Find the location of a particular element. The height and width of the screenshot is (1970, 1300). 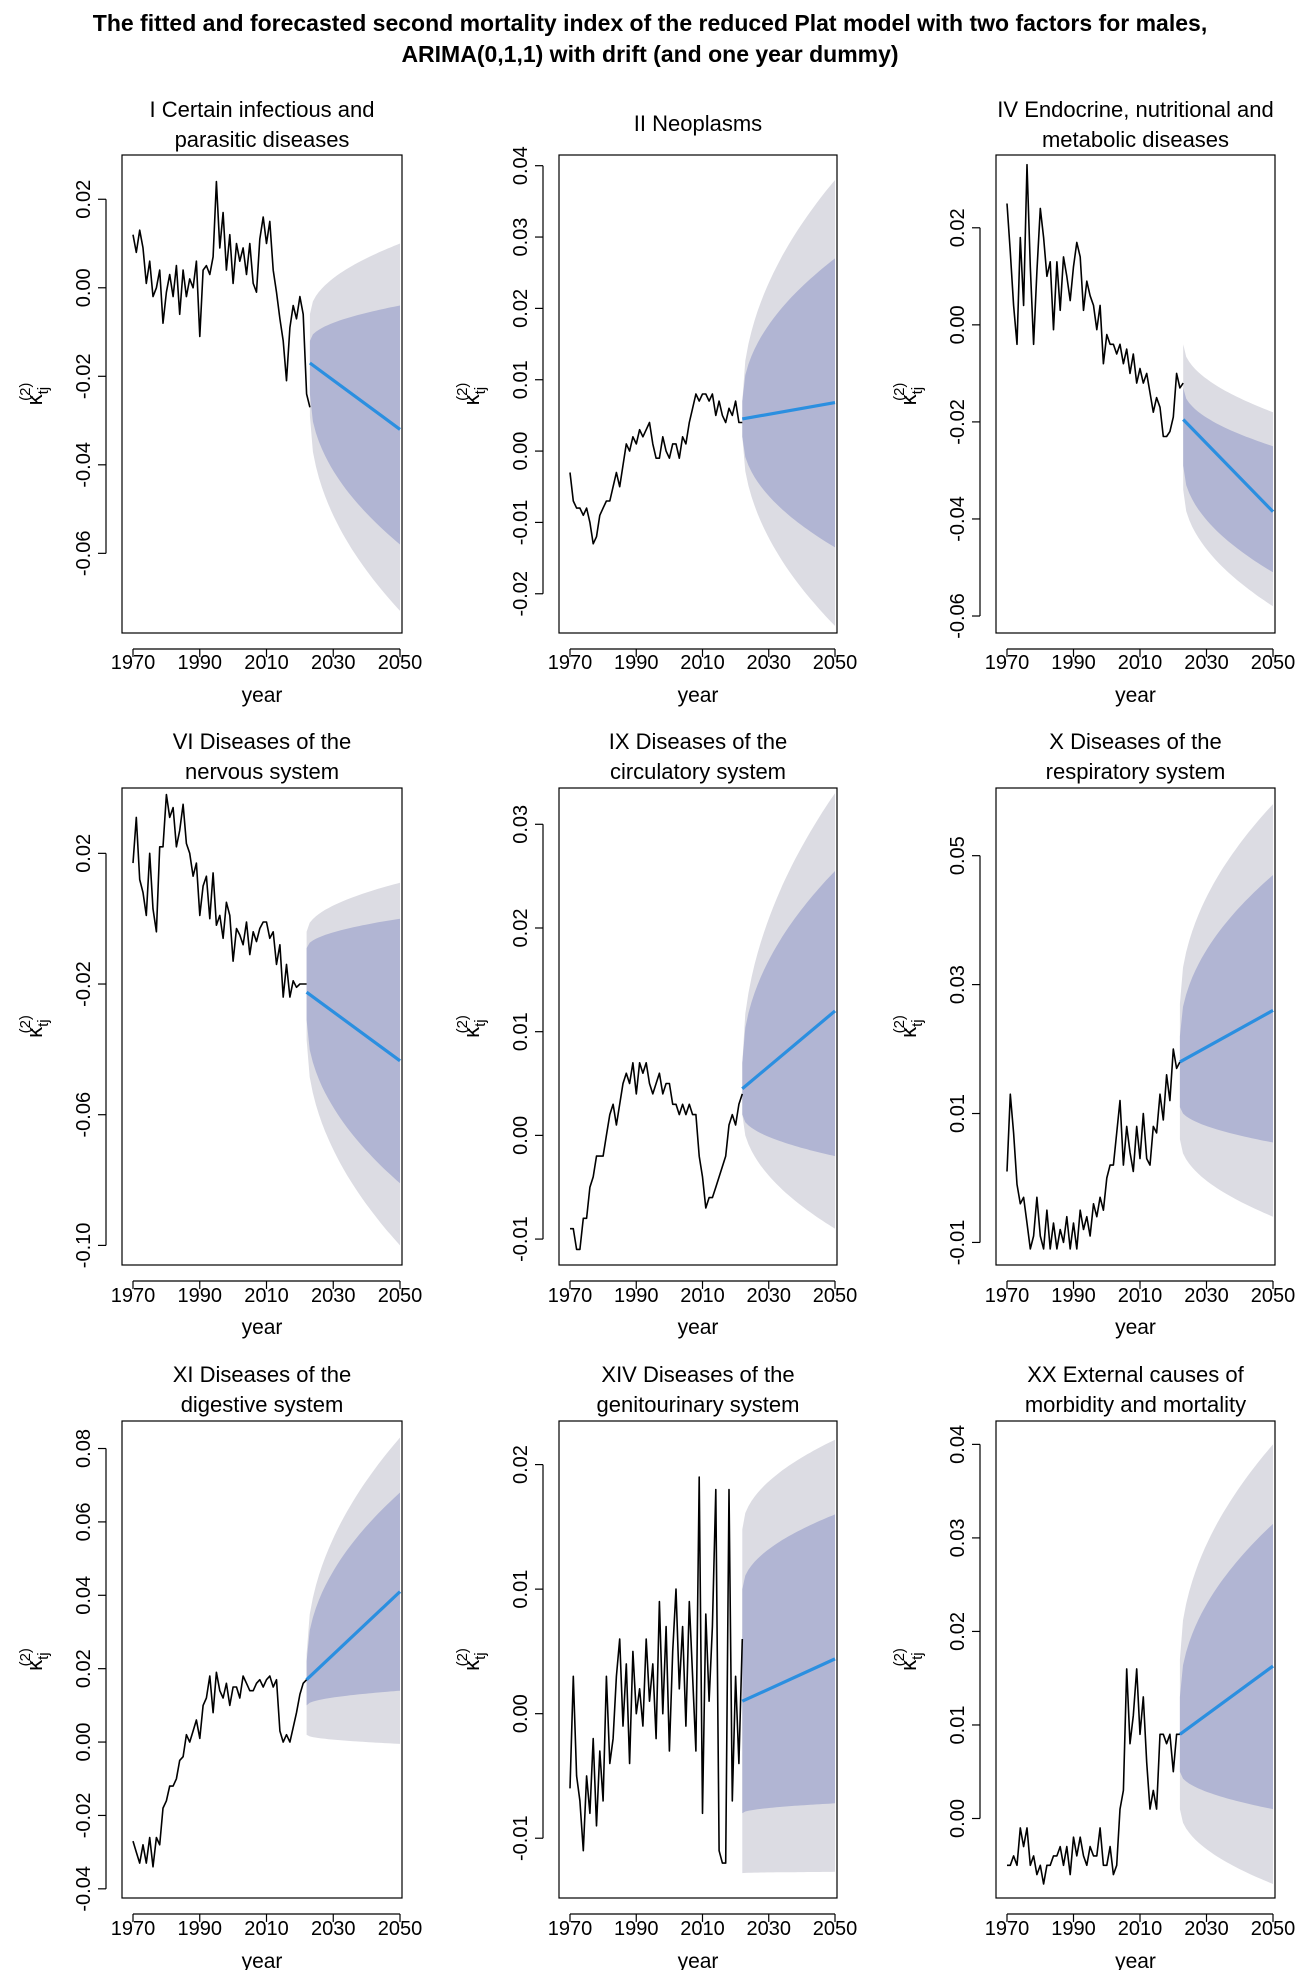

chart-title: X Diseases of the respiratory system is located at coordinates (1136, 756).